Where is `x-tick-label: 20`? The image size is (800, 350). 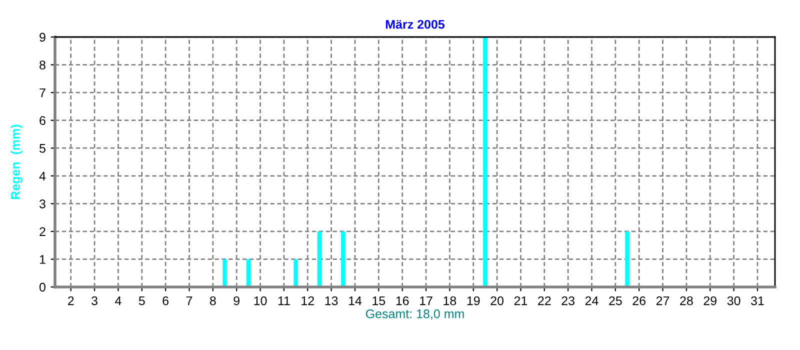
x-tick-label: 20 is located at coordinates (497, 301).